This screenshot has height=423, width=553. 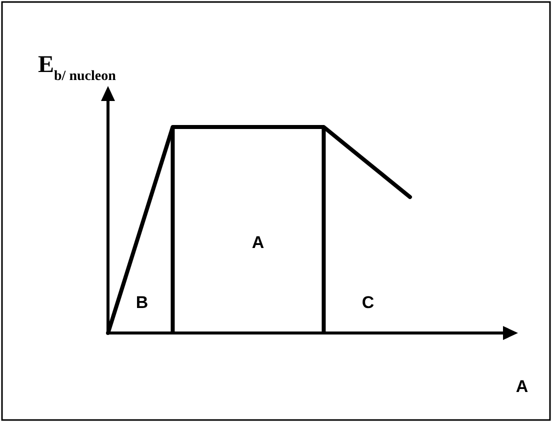 What do you see at coordinates (77, 68) in the screenshot?
I see `y-axis-title: E$_{b/ nucleon}$` at bounding box center [77, 68].